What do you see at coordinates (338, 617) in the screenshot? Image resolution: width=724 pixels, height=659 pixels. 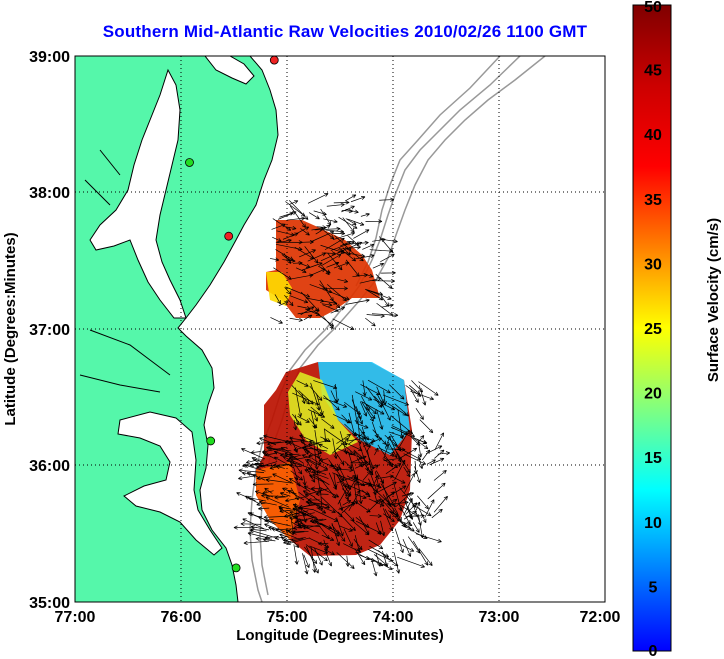 I see `x-axis-ticks: 77:00 76:00 75:00 74:00 73:00 72:00` at bounding box center [338, 617].